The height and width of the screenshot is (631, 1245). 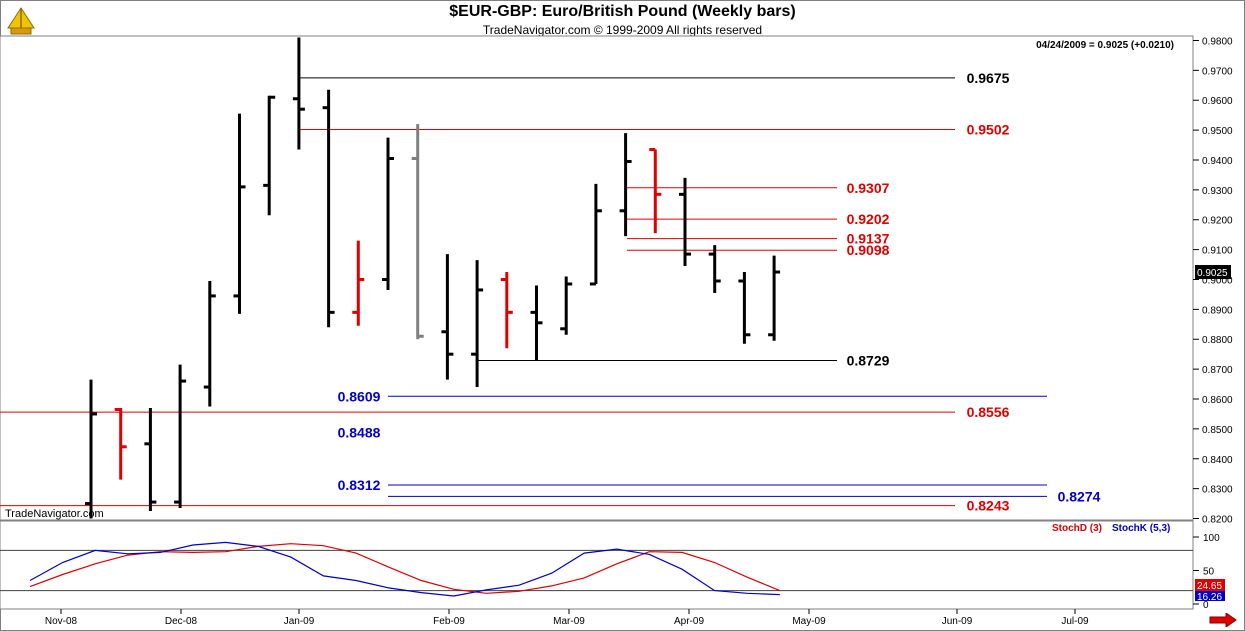 What do you see at coordinates (1206, 605) in the screenshot?
I see `stochastic-tick-label: 0` at bounding box center [1206, 605].